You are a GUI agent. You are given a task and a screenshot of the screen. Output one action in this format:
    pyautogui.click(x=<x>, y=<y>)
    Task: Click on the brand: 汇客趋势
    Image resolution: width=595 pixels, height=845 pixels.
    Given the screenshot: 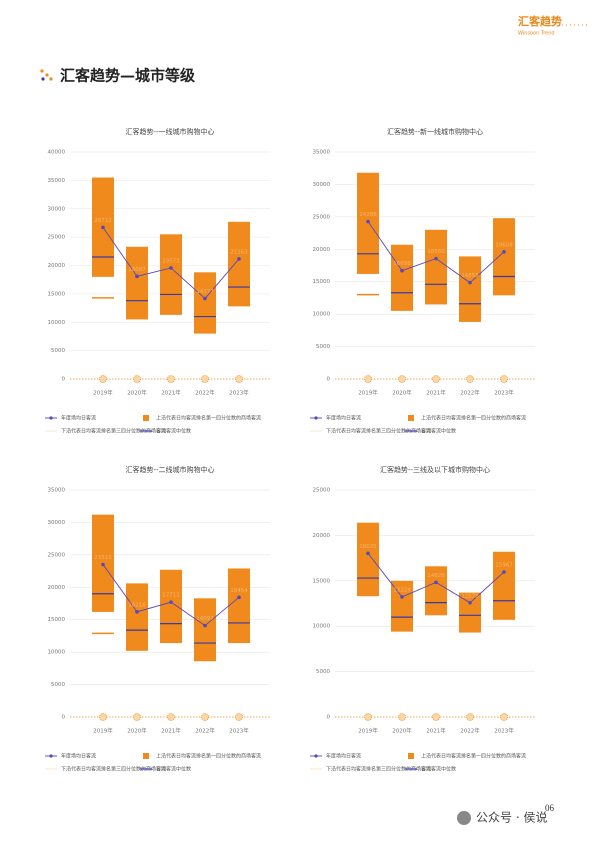 What is the action you would take?
    pyautogui.click(x=540, y=21)
    